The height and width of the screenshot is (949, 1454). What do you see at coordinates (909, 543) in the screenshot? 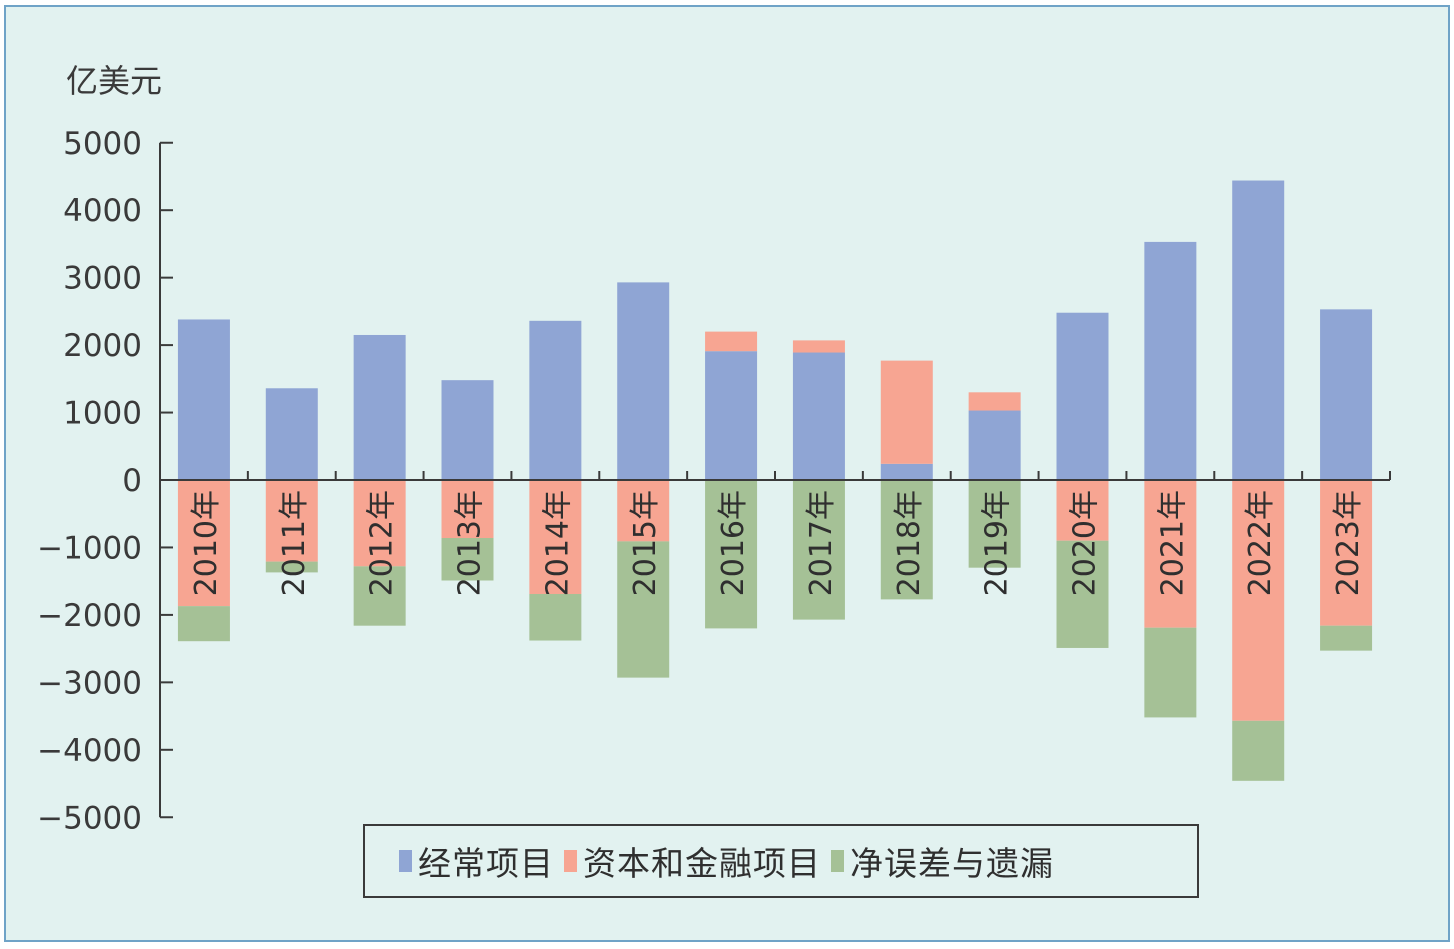
I see `x-category-label: 2018年` at bounding box center [909, 543].